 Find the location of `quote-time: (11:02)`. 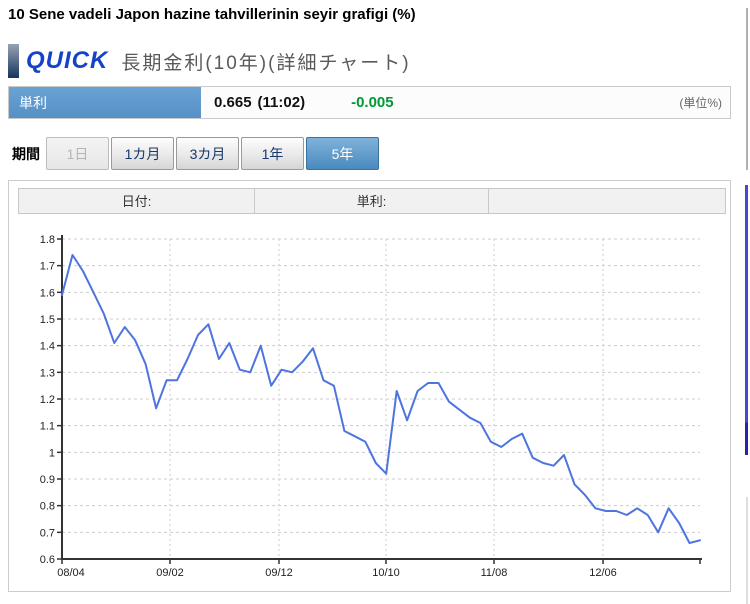

quote-time: (11:02) is located at coordinates (281, 102).